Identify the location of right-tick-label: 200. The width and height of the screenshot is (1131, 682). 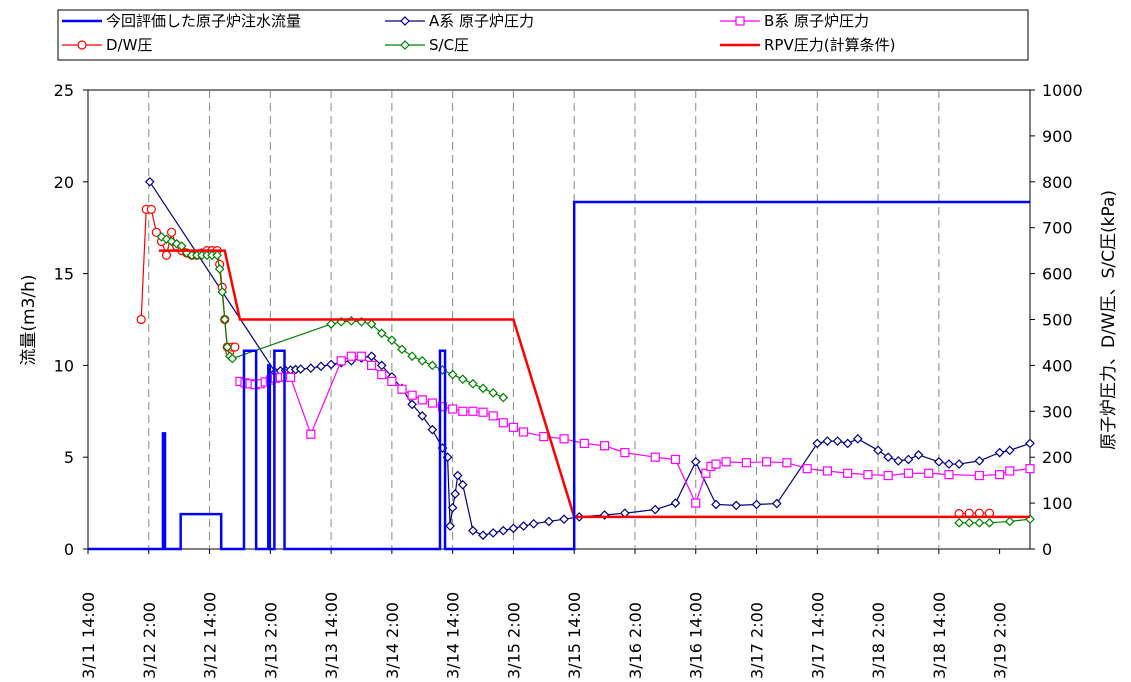
(1057, 457).